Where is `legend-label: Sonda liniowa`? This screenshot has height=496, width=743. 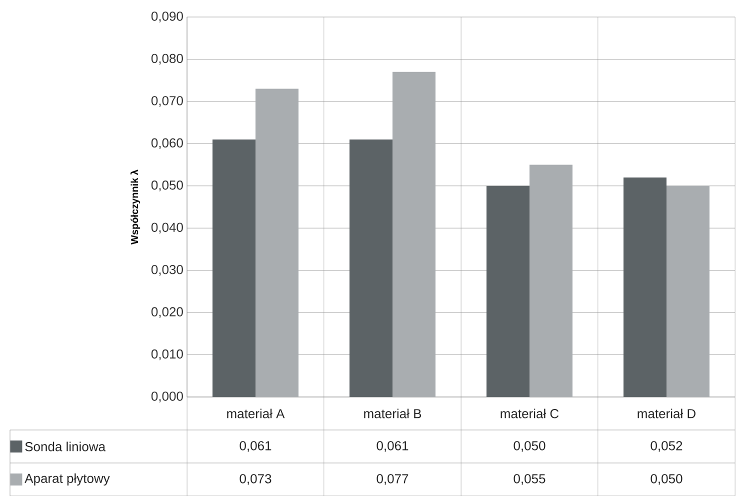 legend-label: Sonda liniowa is located at coordinates (65, 447).